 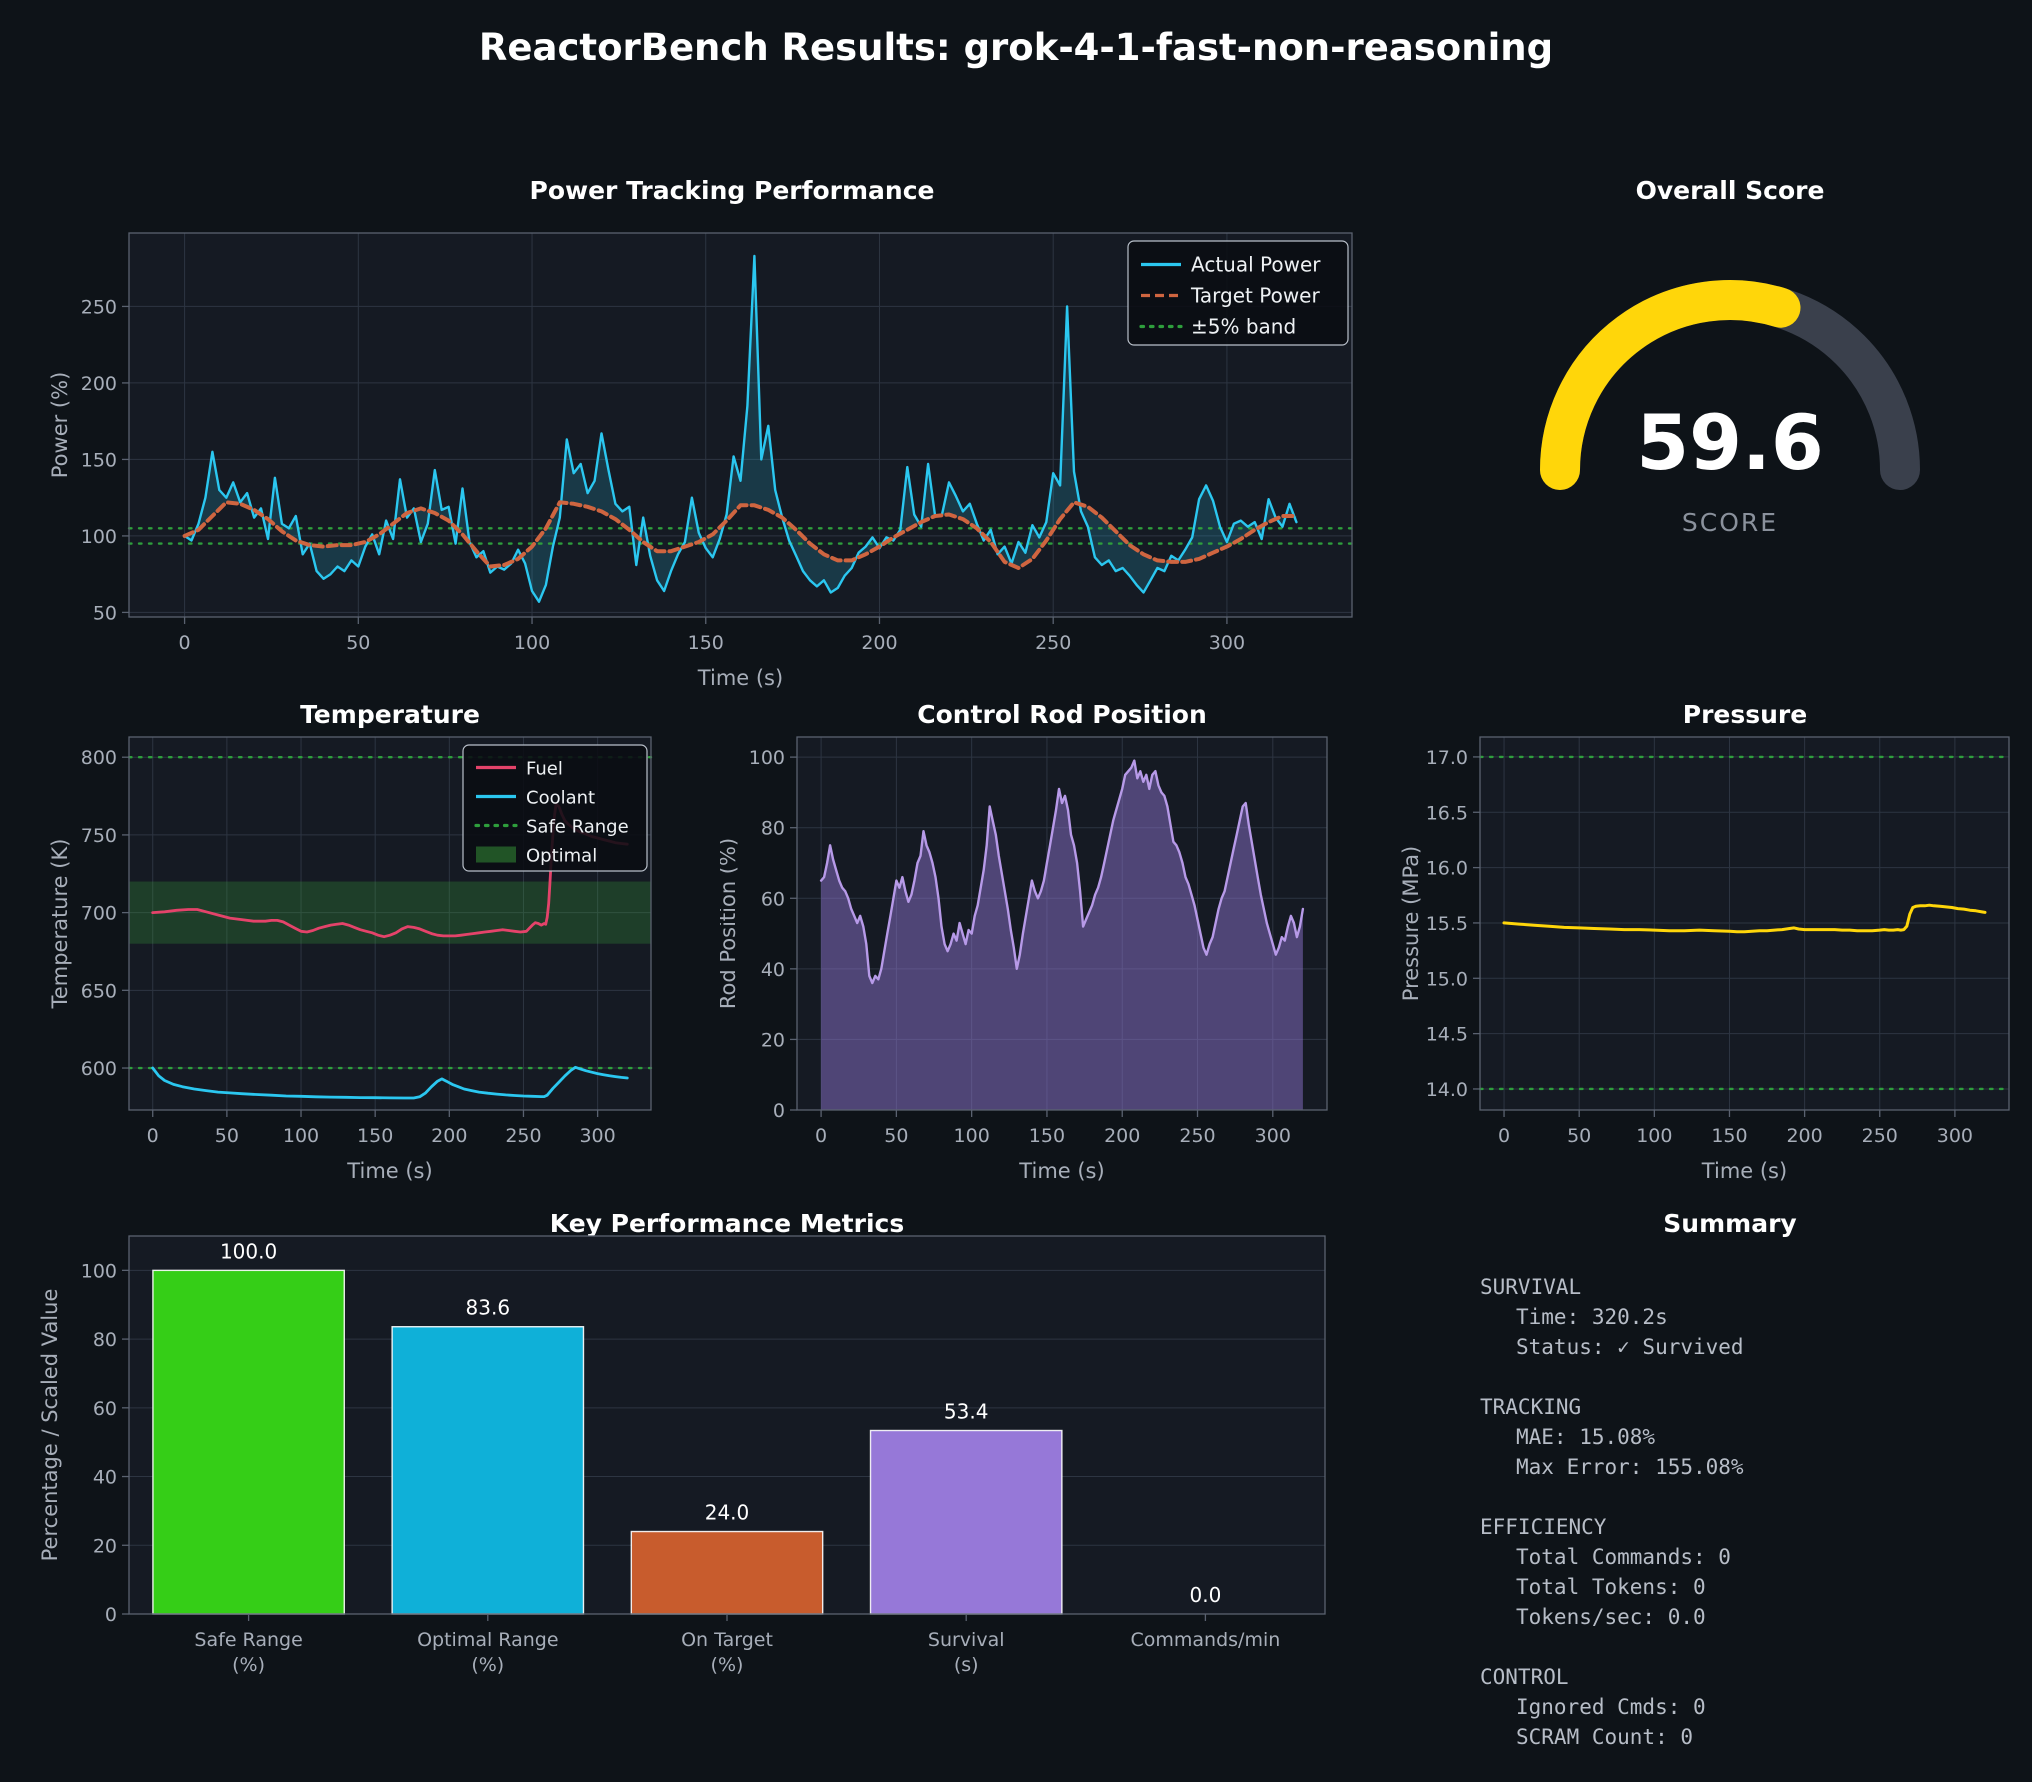 I want to click on summary-header: EFFICIENCY, so click(x=1543, y=1527).